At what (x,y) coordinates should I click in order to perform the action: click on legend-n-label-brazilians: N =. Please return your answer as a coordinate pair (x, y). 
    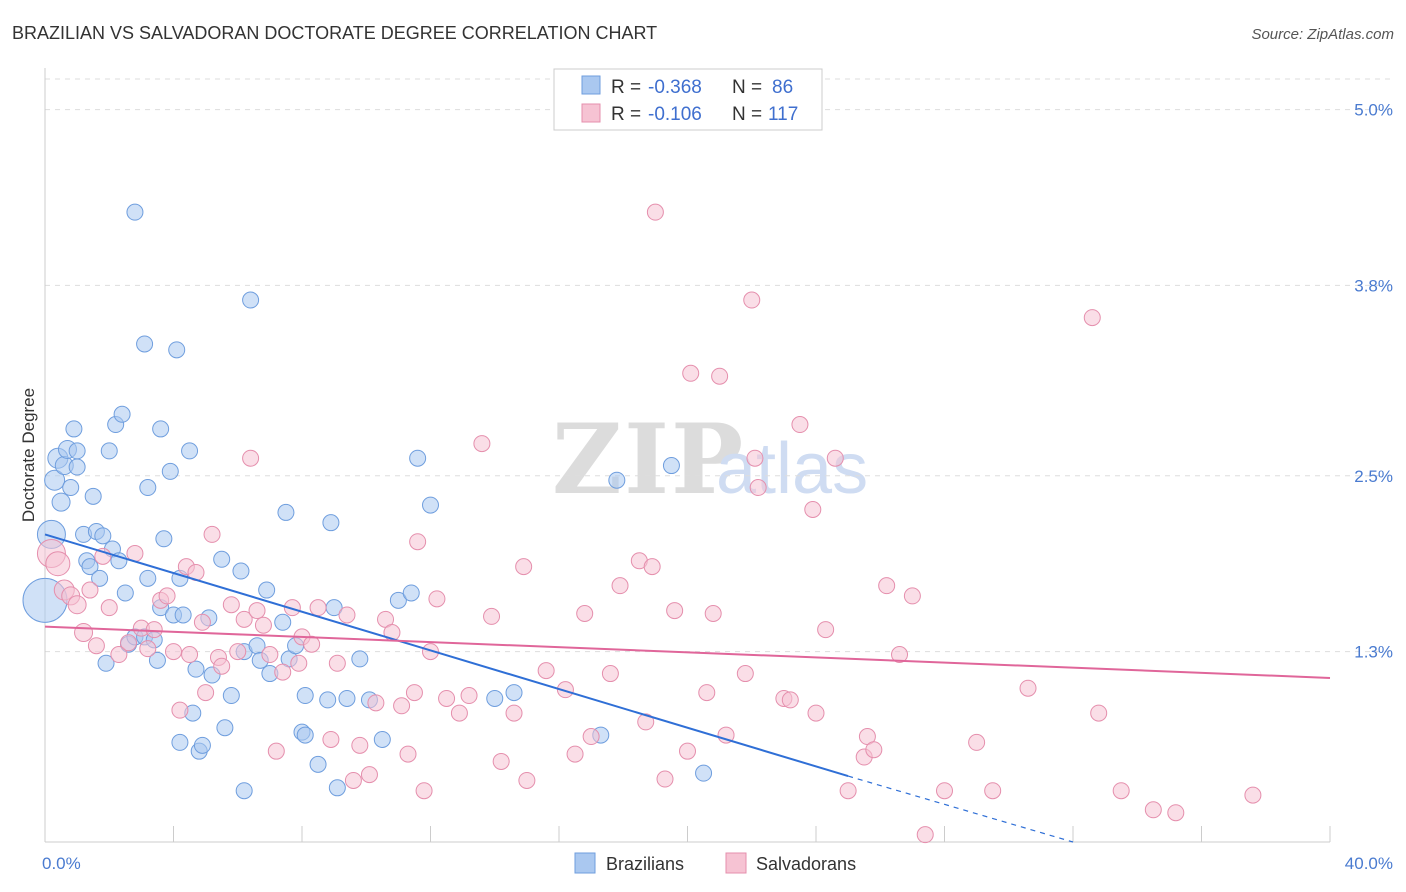
    Looking at the image, I should click on (747, 87).